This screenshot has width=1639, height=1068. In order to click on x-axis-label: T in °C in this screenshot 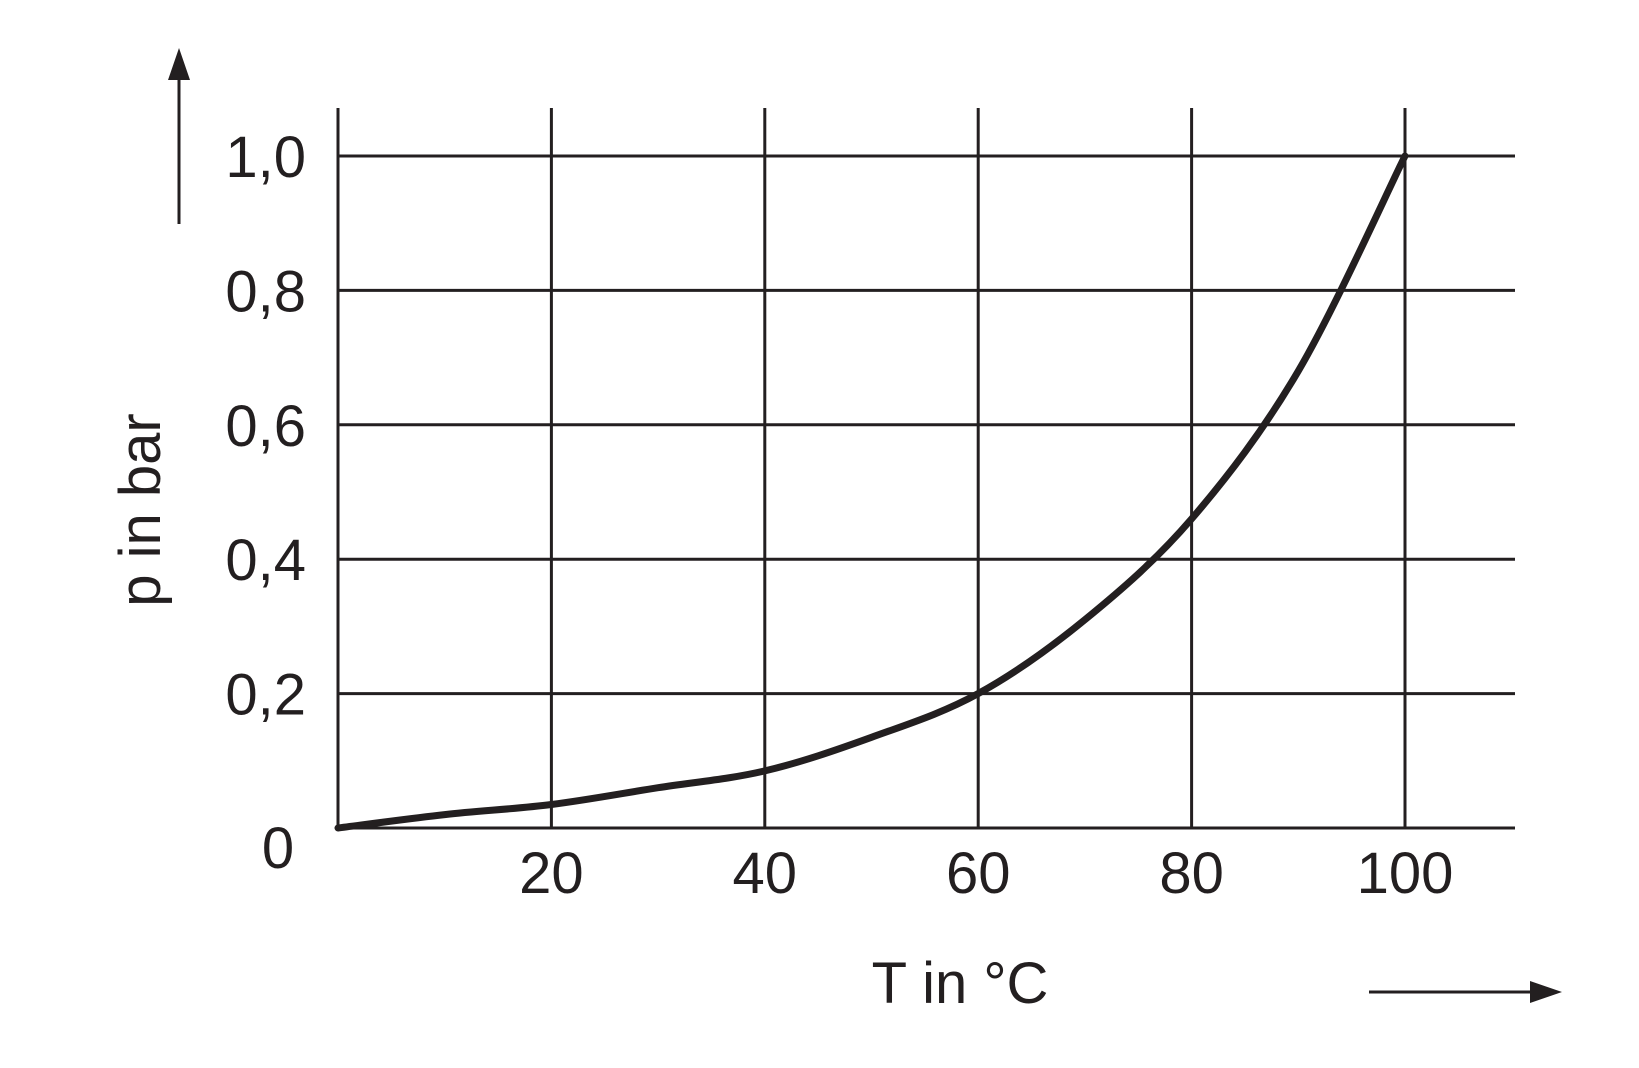, I will do `click(960, 983)`.